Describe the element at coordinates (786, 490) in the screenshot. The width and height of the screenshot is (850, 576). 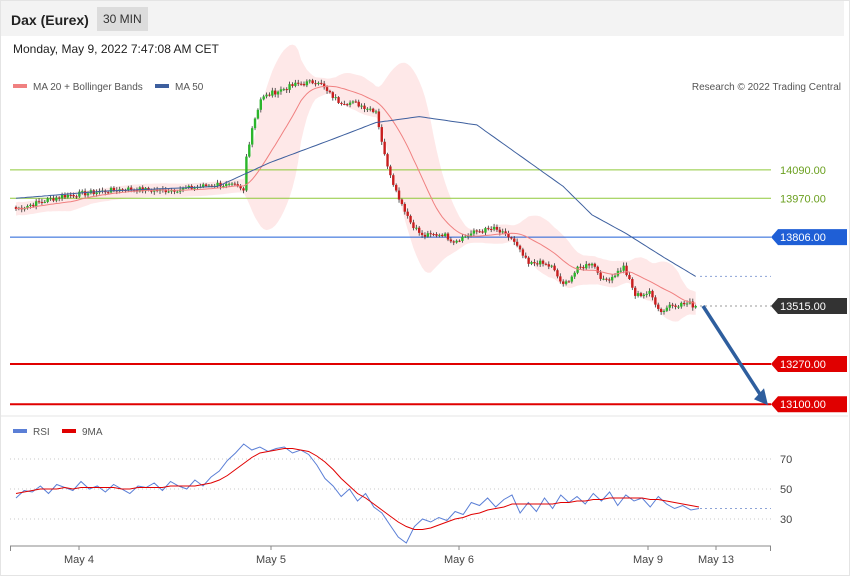
I see `rsi-tick-label: 50` at that location.